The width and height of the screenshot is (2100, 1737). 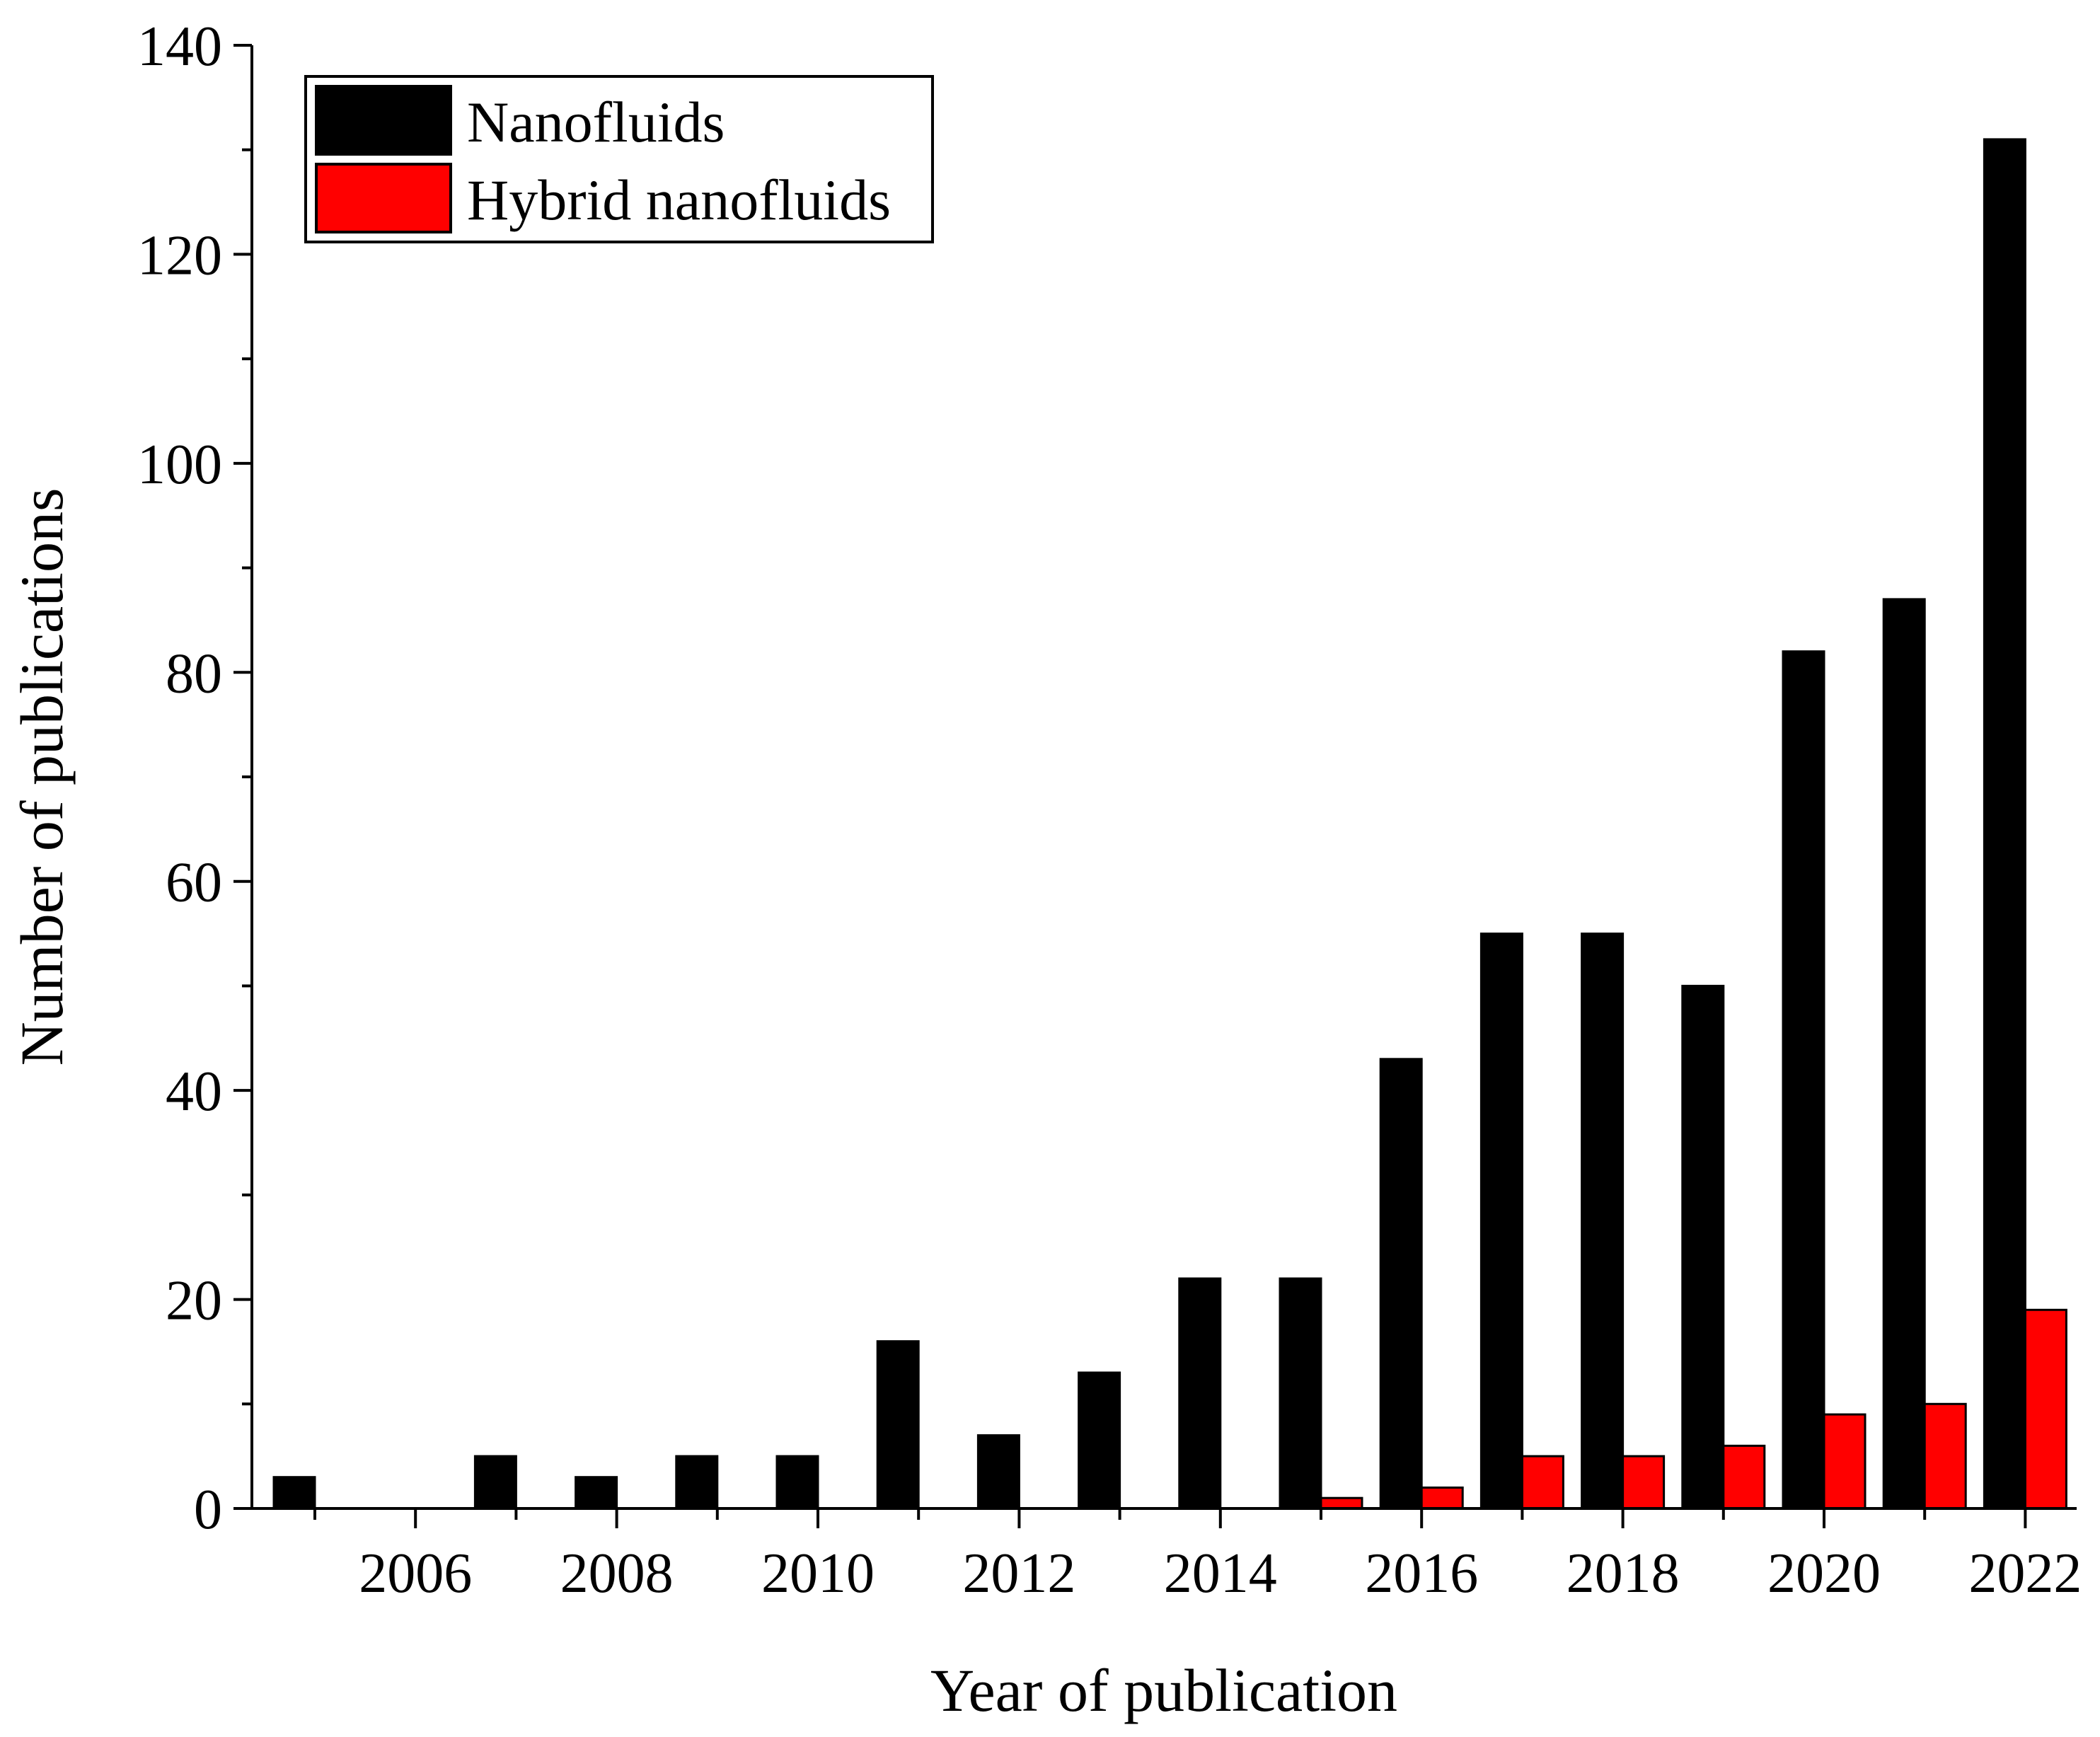 What do you see at coordinates (619, 159) in the screenshot?
I see `legend: Nanofluids Hybrid nanofluids` at bounding box center [619, 159].